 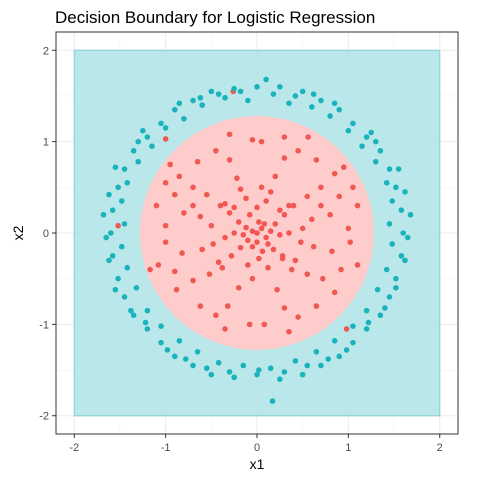 I want to click on x-tick-label: 0, so click(x=257, y=448).